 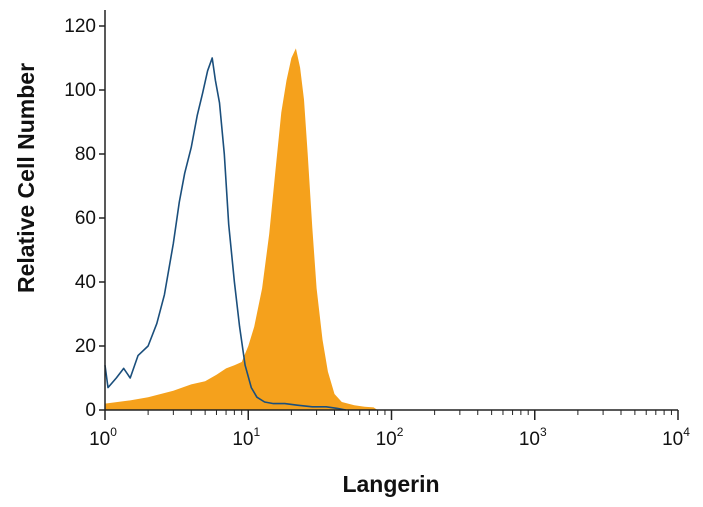 I want to click on y-tick-label: 40, so click(x=85, y=282).